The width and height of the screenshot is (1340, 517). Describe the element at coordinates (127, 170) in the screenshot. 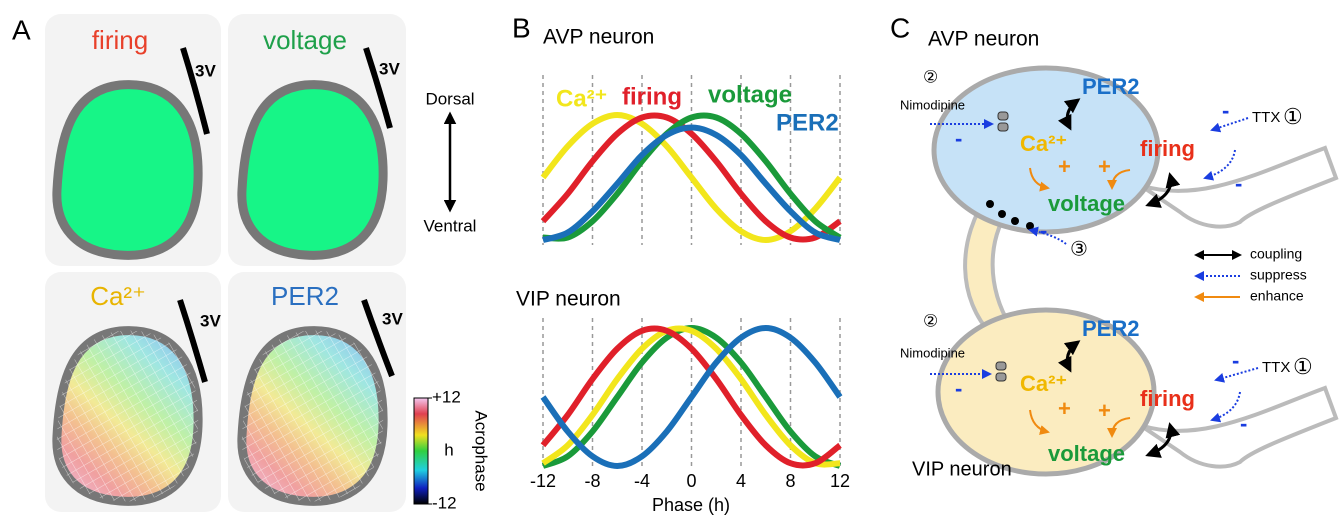

I see `scn` at that location.